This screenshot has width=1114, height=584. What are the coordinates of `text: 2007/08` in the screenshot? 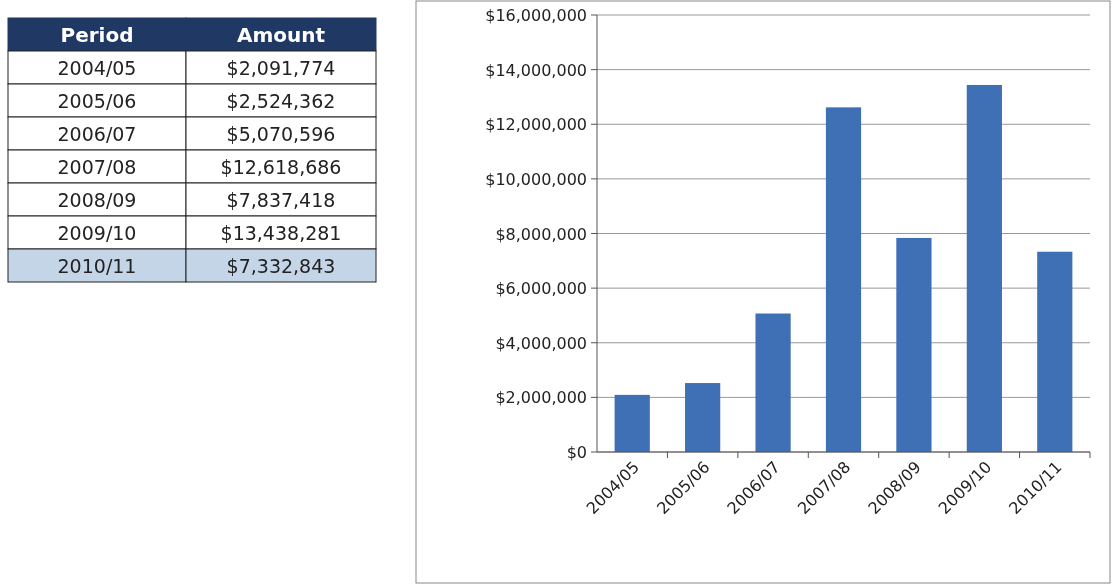 It's located at (97, 166).